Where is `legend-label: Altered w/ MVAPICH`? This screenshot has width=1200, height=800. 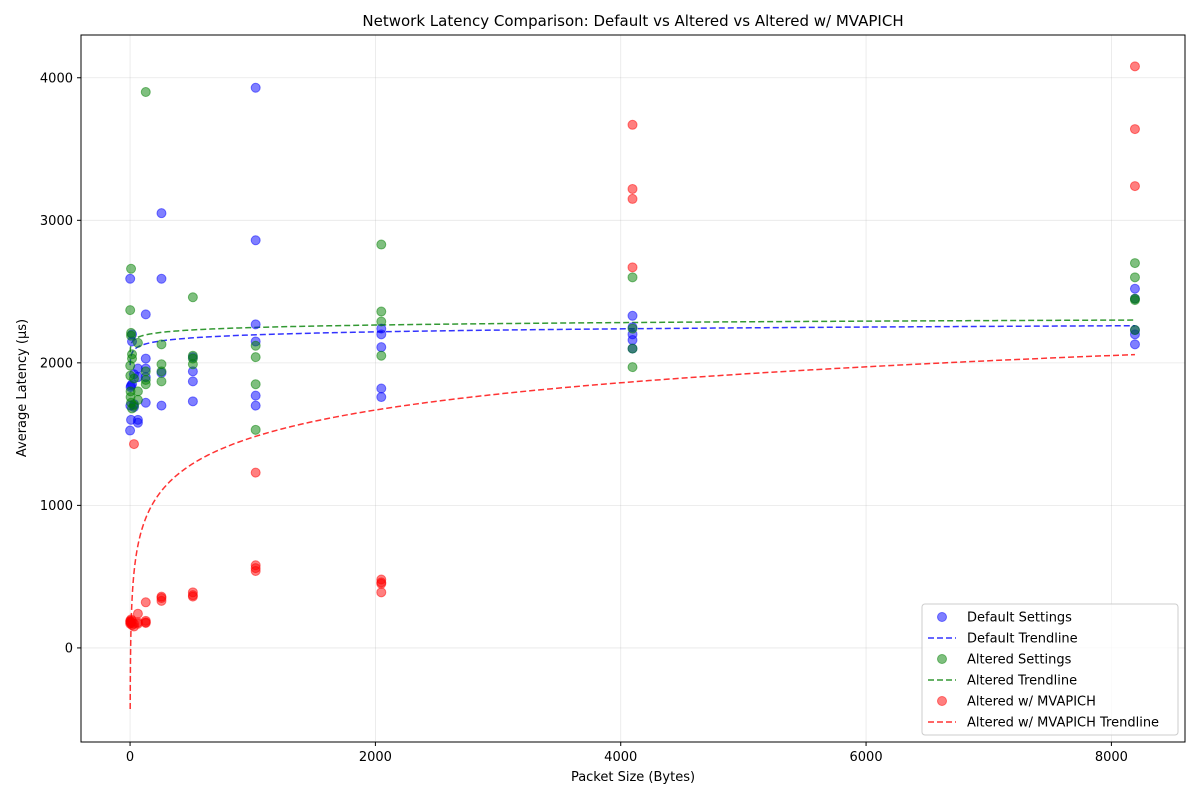 legend-label: Altered w/ MVAPICH is located at coordinates (1031, 702).